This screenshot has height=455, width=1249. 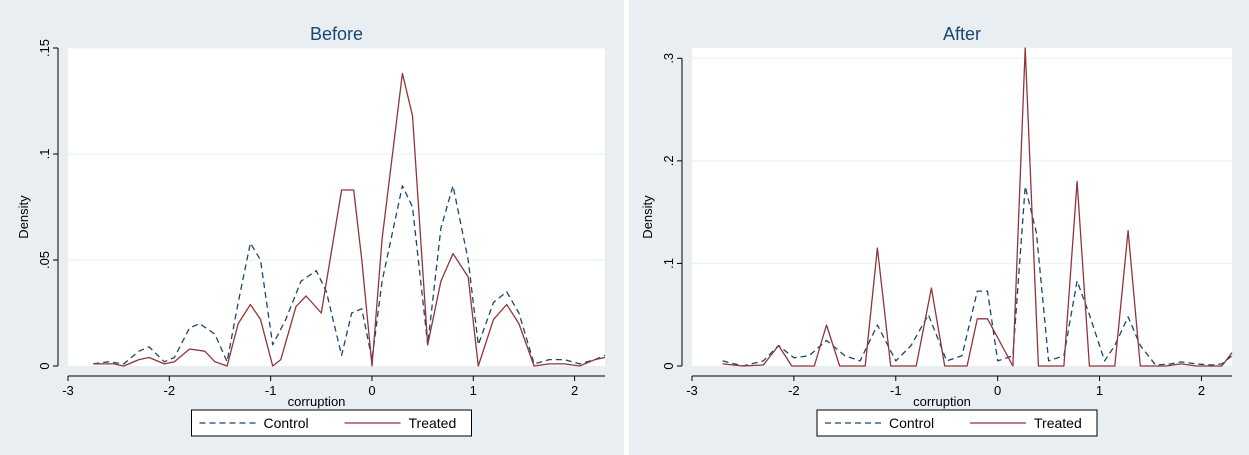 What do you see at coordinates (668, 58) in the screenshot?
I see `y-tick-label: .3` at bounding box center [668, 58].